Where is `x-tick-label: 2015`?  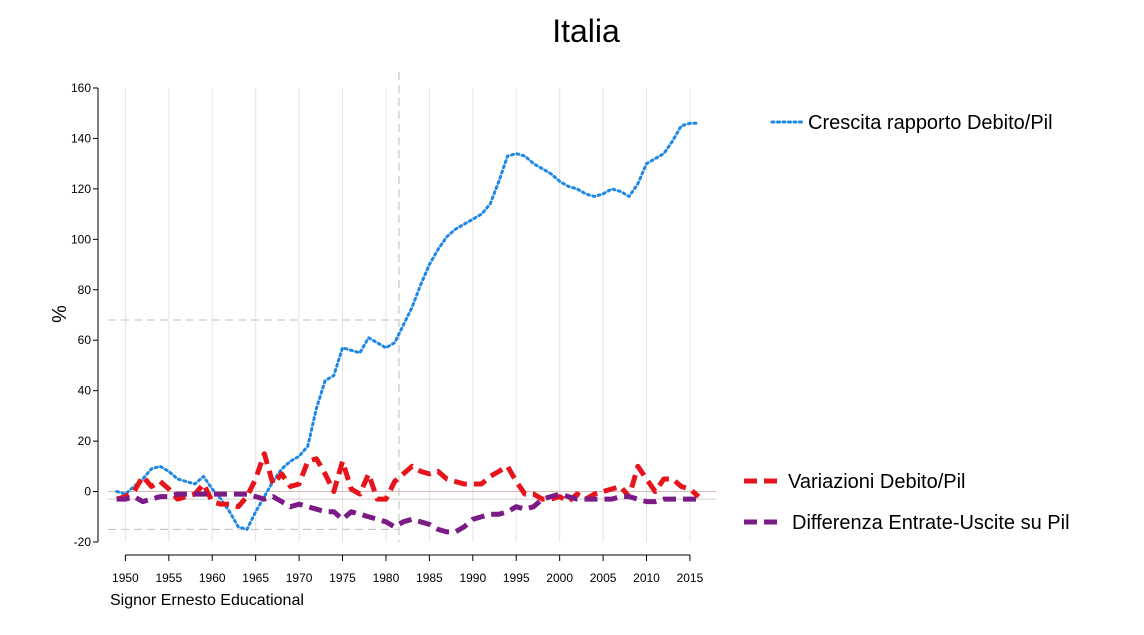
x-tick-label: 2015 is located at coordinates (690, 578).